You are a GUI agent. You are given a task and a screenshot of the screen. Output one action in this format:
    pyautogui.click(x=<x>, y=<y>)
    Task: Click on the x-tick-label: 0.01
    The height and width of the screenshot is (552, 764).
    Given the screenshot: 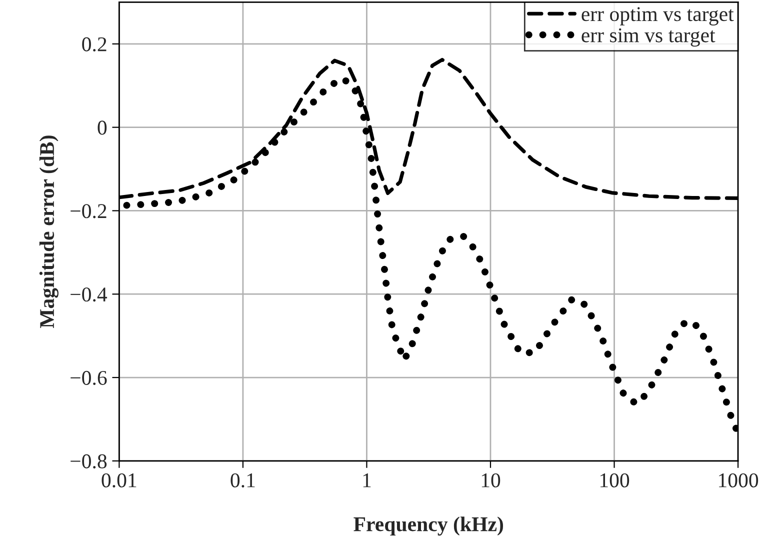 What is the action you would take?
    pyautogui.click(x=119, y=480)
    